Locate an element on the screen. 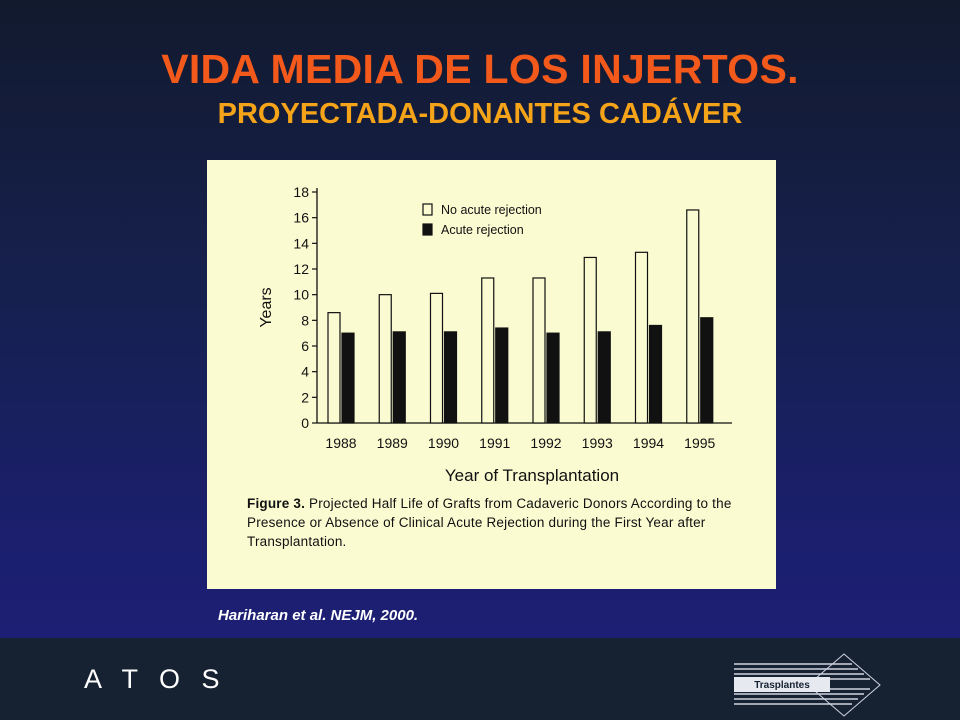  x-tick-label: 1995 is located at coordinates (699, 443).